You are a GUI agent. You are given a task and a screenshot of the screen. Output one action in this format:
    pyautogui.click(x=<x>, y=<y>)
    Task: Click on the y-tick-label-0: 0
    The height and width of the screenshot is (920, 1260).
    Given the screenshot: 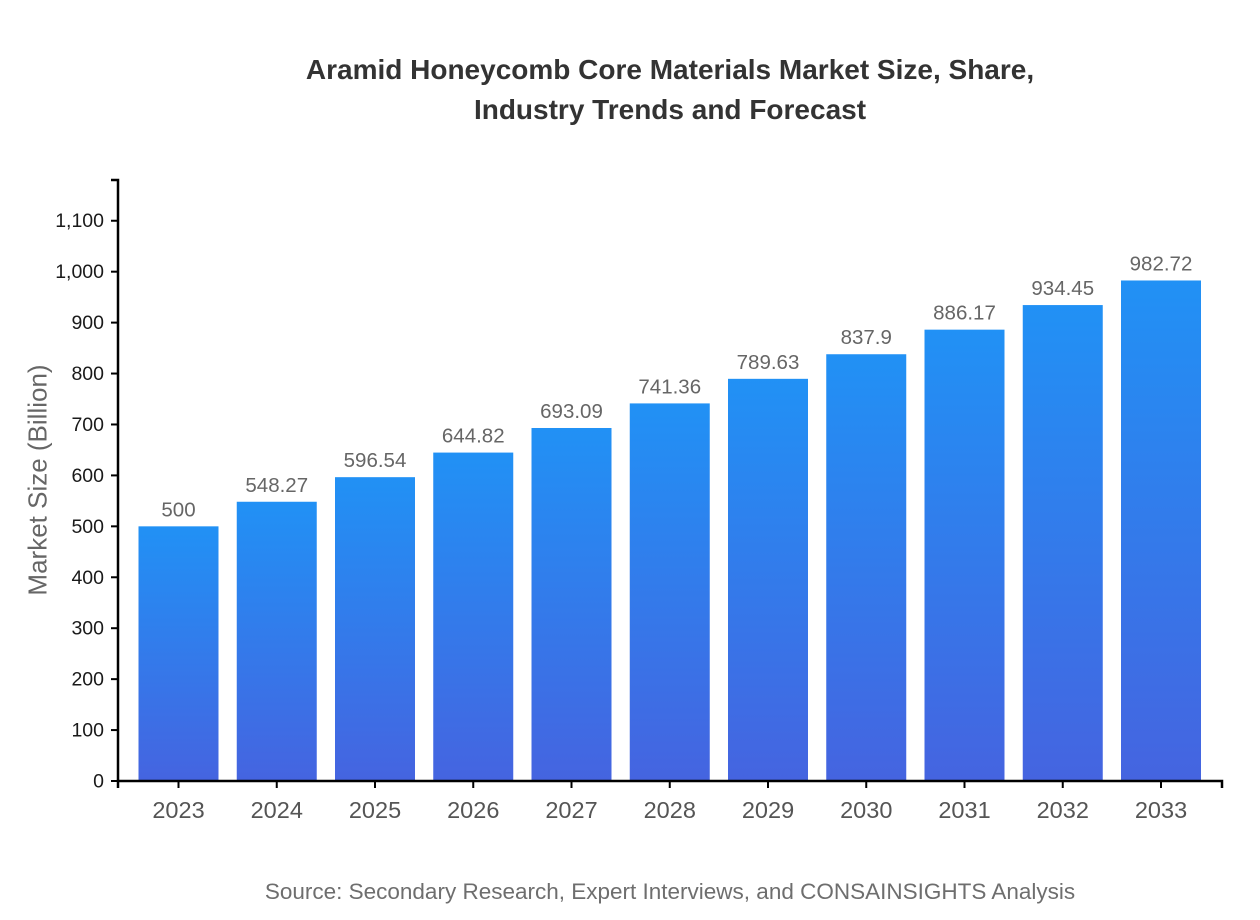 What is the action you would take?
    pyautogui.click(x=98, y=782)
    